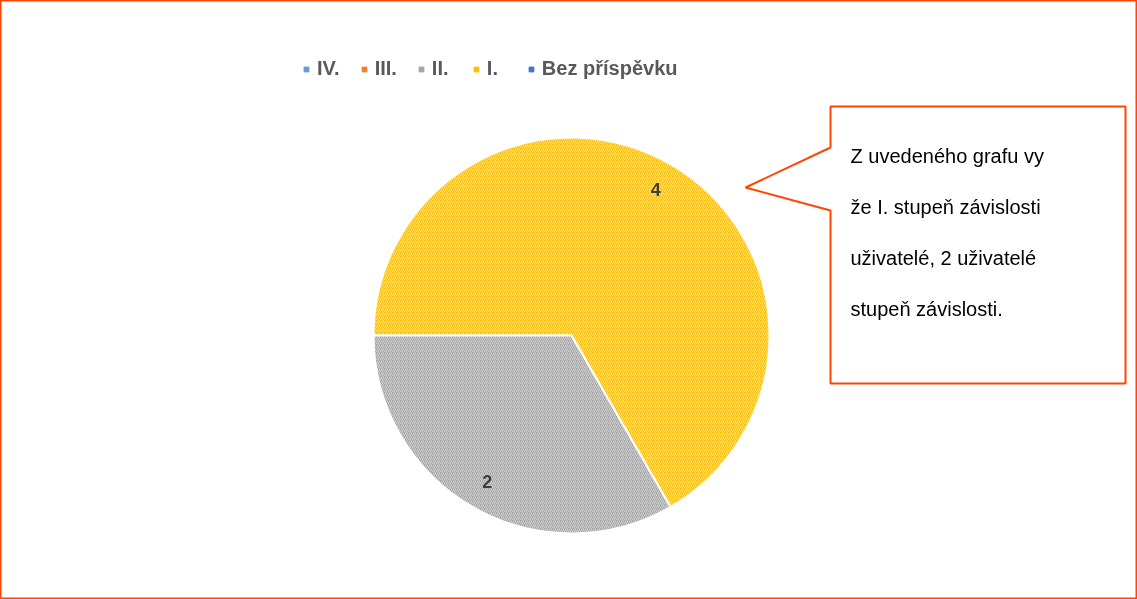 The image size is (1137, 599). Describe the element at coordinates (487, 481) in the screenshot. I see `data-label: 2` at that location.